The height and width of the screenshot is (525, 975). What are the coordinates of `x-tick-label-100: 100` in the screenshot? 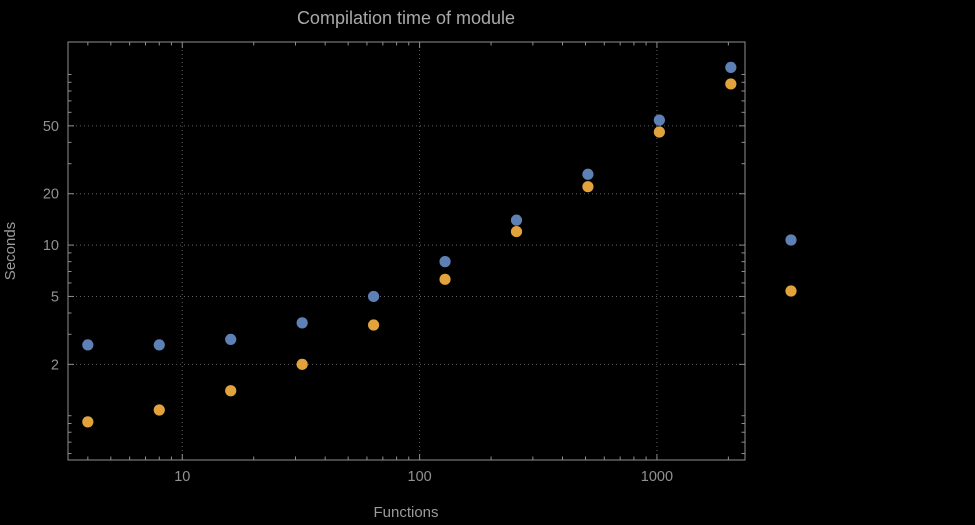 It's located at (420, 477).